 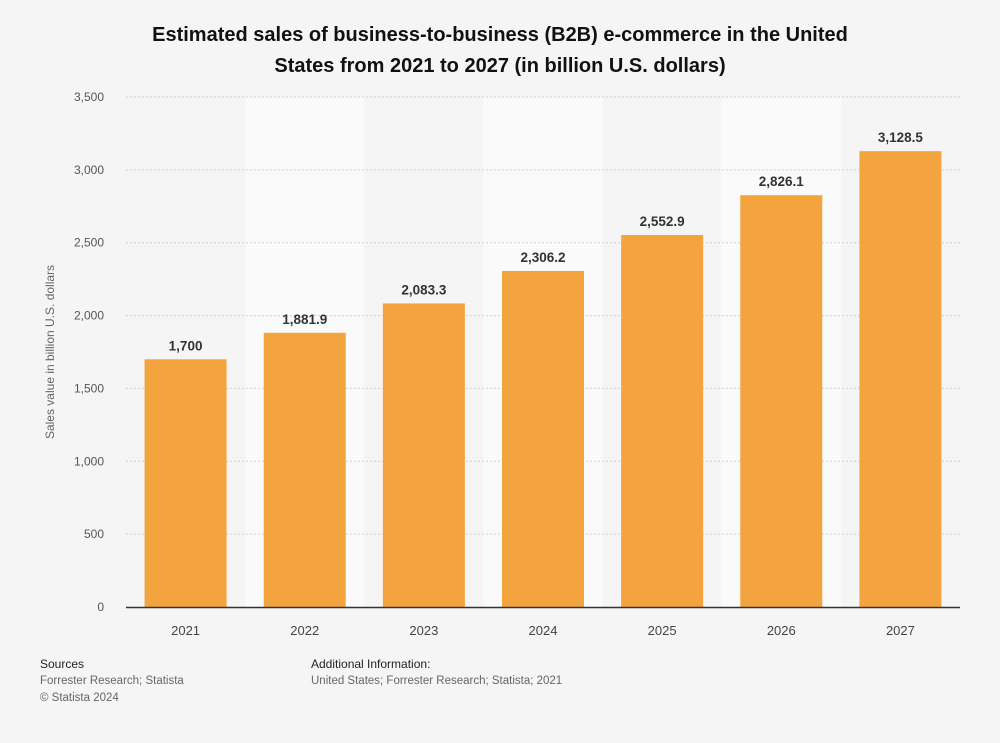 I want to click on x-tick-label: 2021, so click(x=185, y=630).